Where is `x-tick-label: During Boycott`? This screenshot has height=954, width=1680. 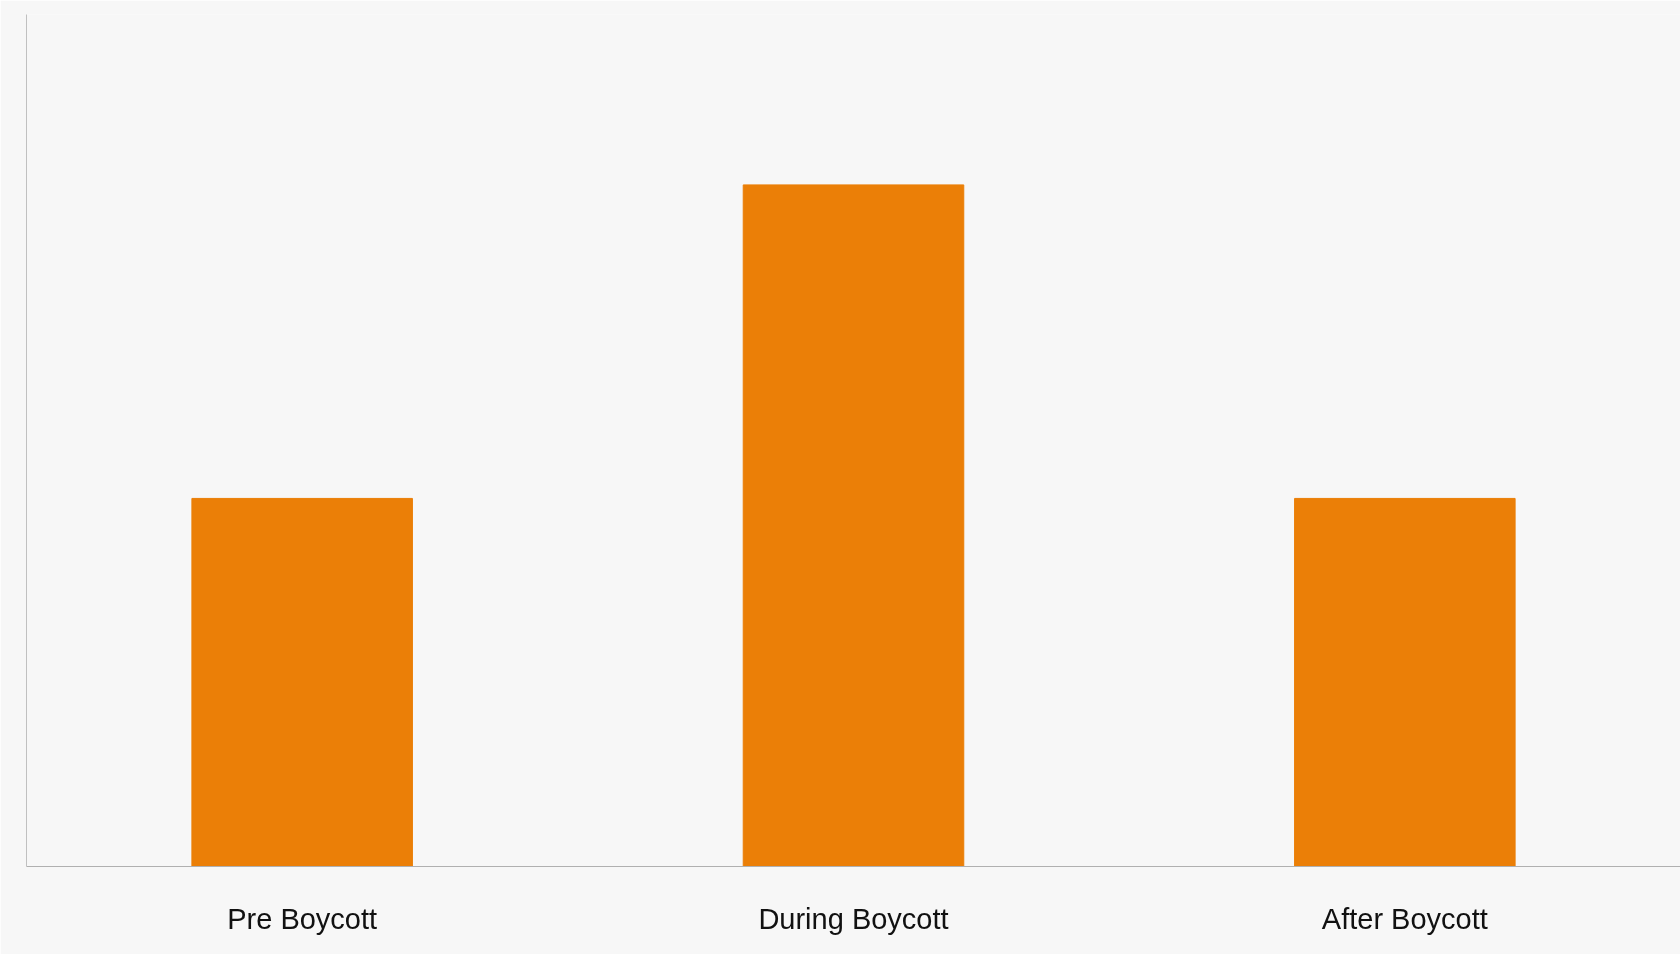
x-tick-label: During Boycott is located at coordinates (853, 918).